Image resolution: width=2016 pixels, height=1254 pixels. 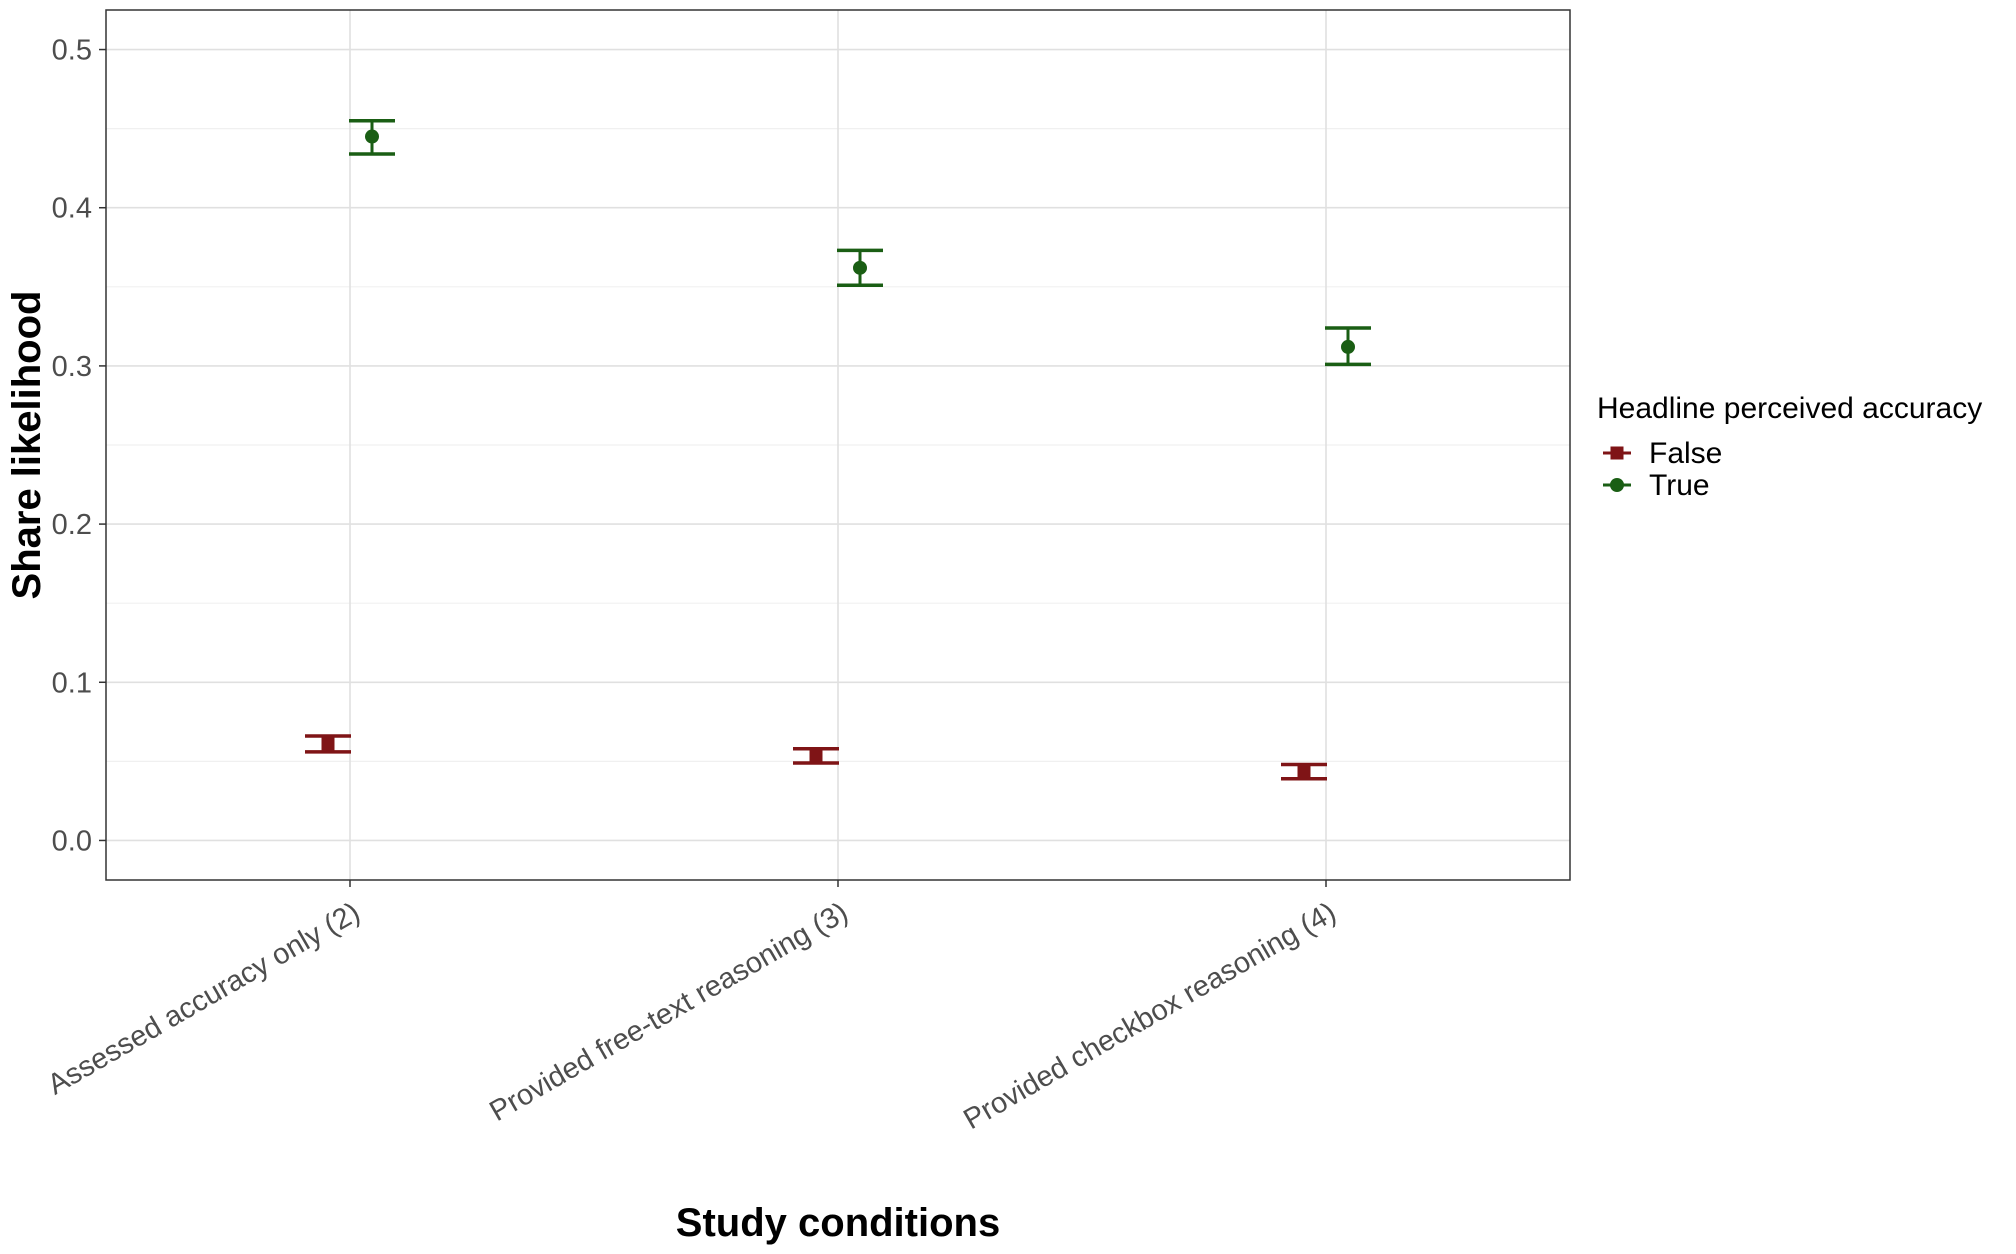 What do you see at coordinates (203, 998) in the screenshot?
I see `x-tick-label: Assessed accuracy only (2)` at bounding box center [203, 998].